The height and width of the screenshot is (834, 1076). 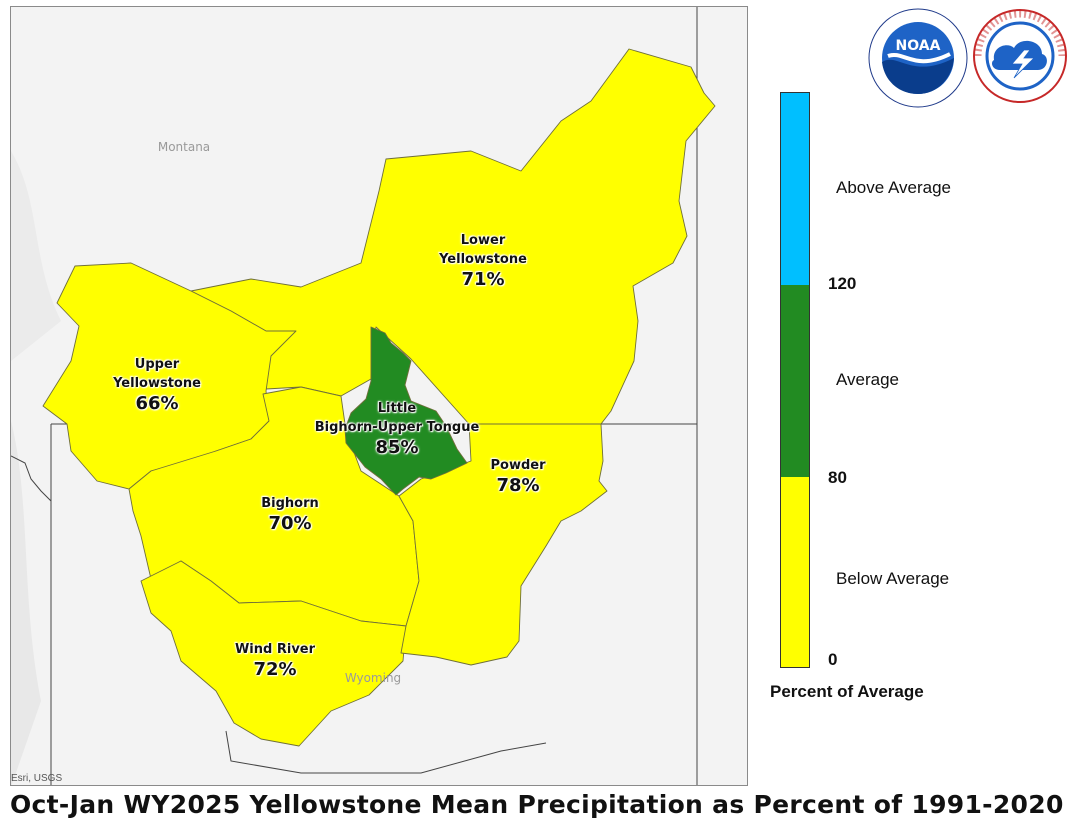 I want to click on legend-break-120: 120, so click(x=842, y=283).